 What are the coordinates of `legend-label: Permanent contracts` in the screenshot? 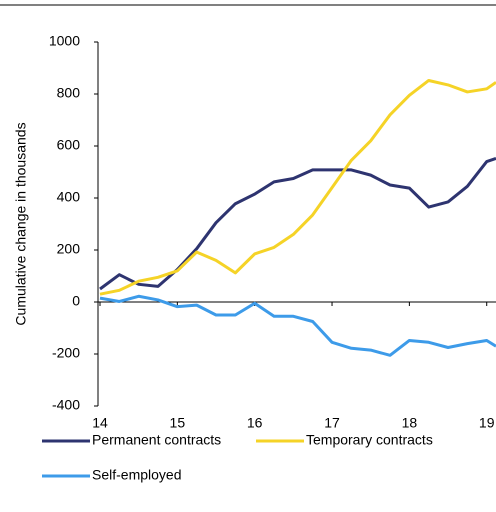 It's located at (156, 440).